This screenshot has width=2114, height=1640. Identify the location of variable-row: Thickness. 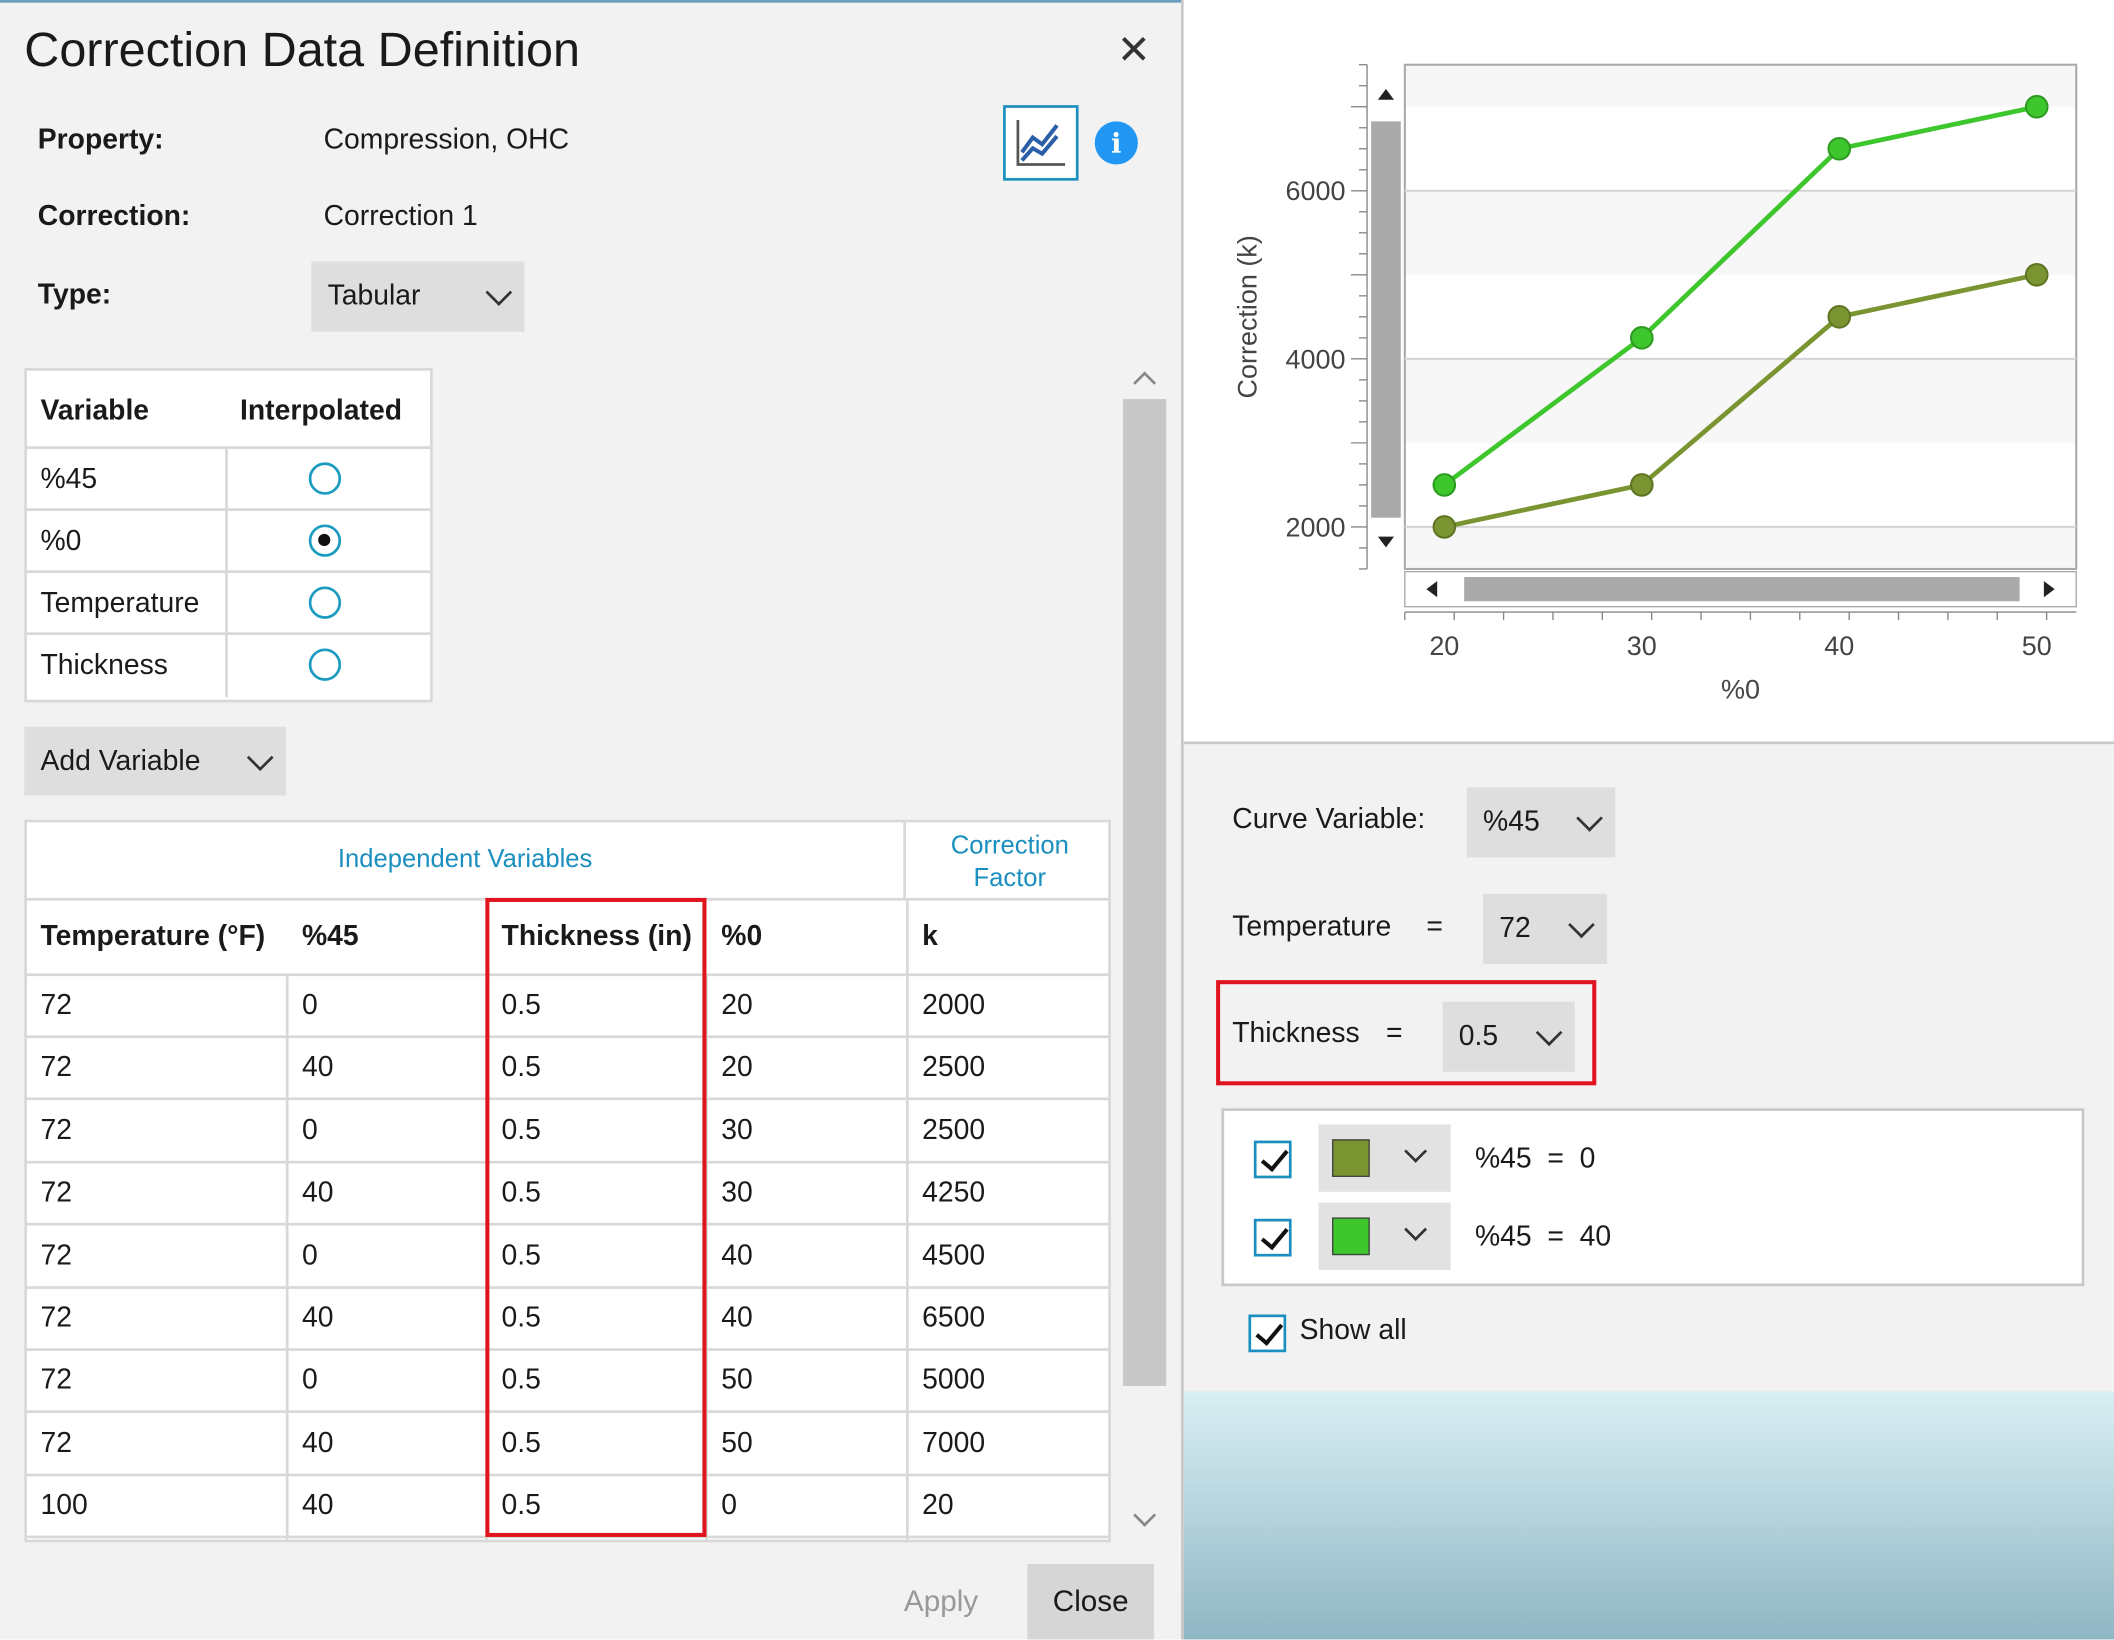
(228, 665).